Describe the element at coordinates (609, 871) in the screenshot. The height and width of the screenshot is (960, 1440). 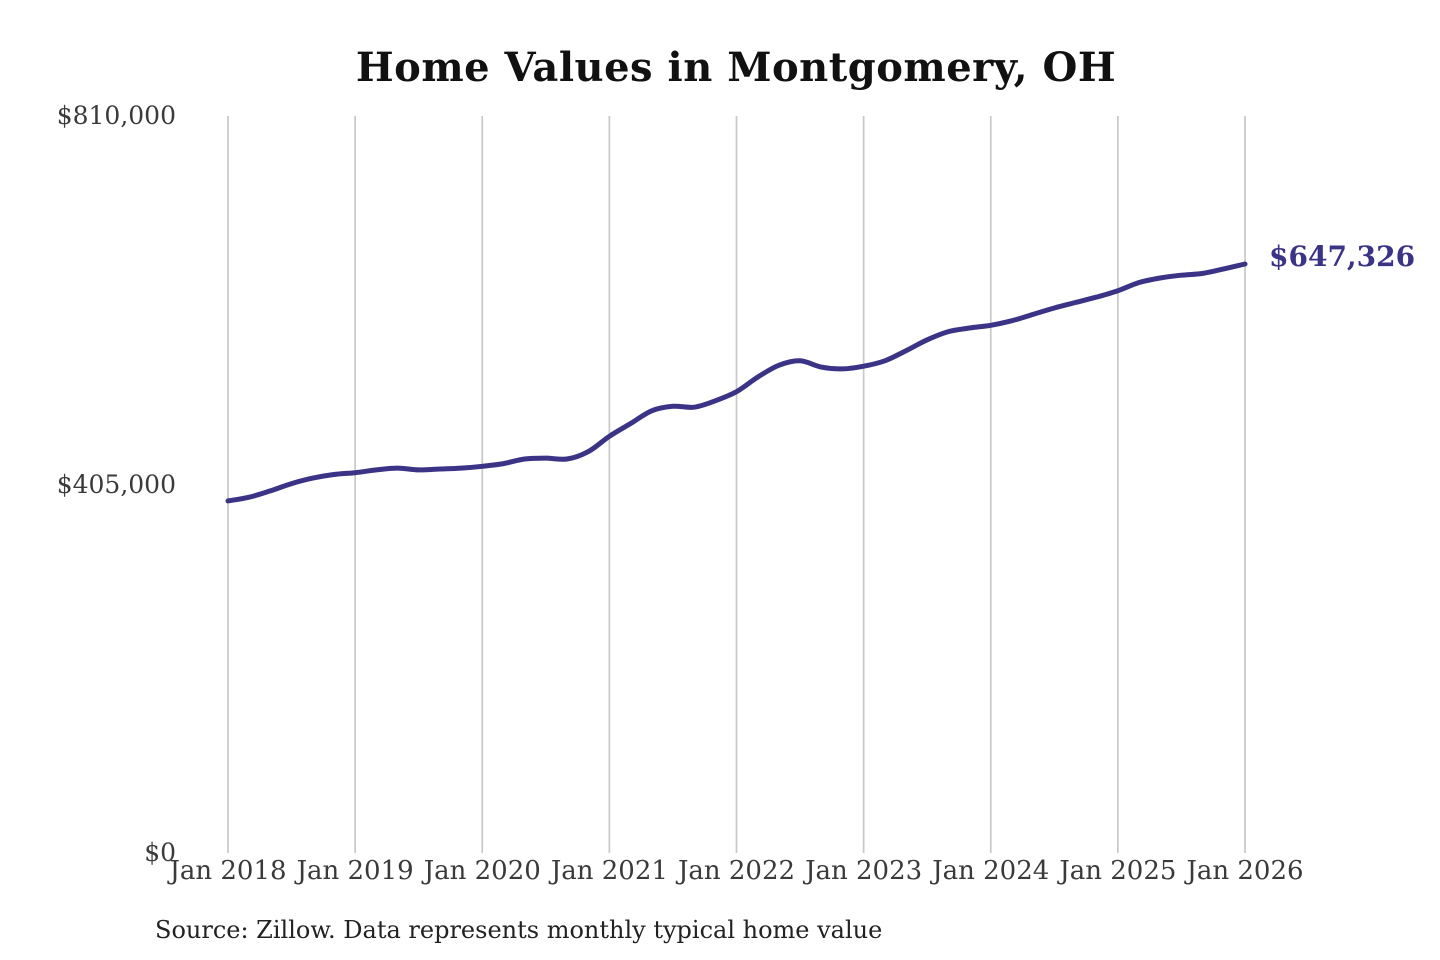
I see `x-axis-tick-label: Jan 2021` at that location.